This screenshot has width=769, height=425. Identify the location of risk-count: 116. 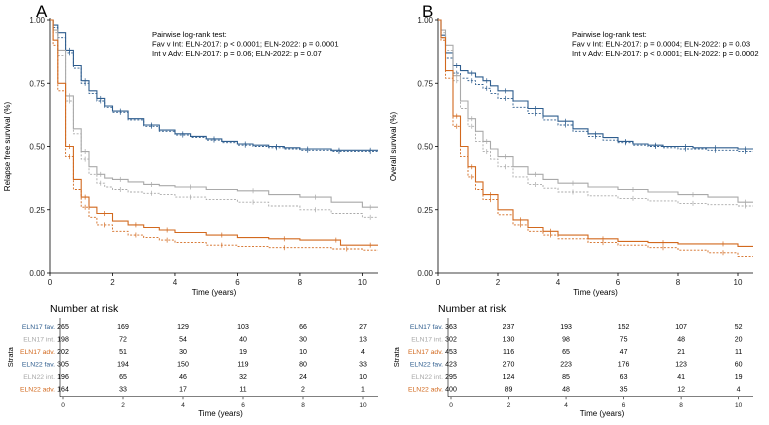
(508, 352).